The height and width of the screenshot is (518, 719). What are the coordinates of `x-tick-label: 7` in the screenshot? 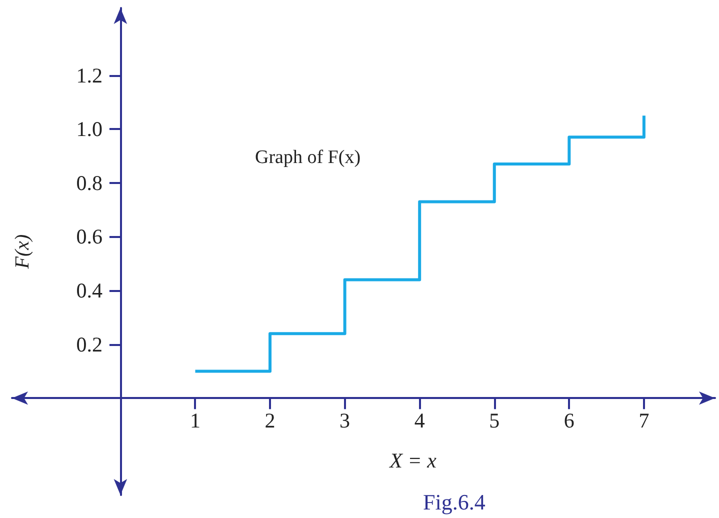 It's located at (644, 420).